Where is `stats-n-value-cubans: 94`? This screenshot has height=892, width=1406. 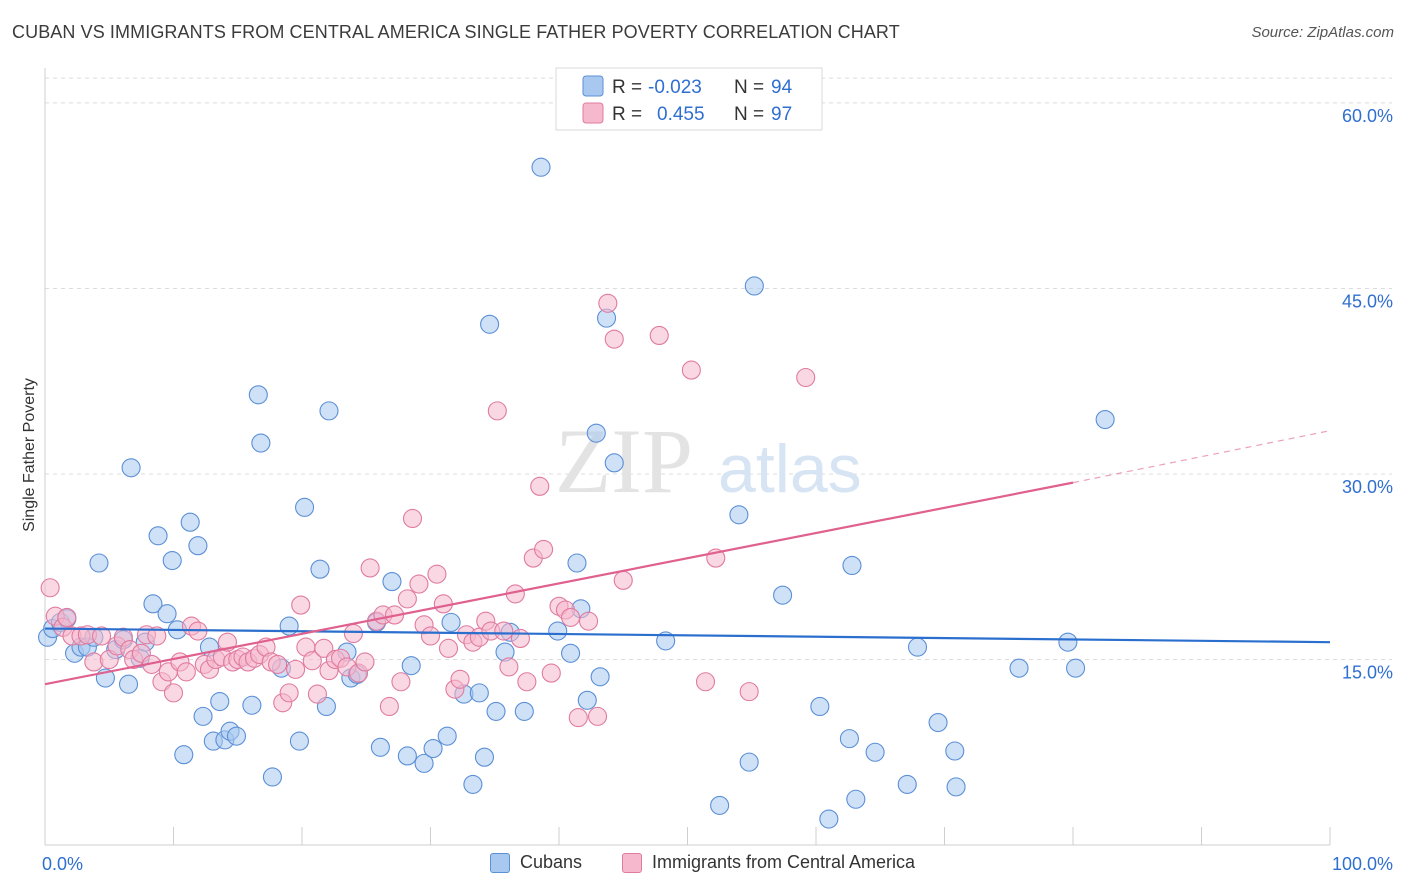 stats-n-value-cubans: 94 is located at coordinates (782, 87).